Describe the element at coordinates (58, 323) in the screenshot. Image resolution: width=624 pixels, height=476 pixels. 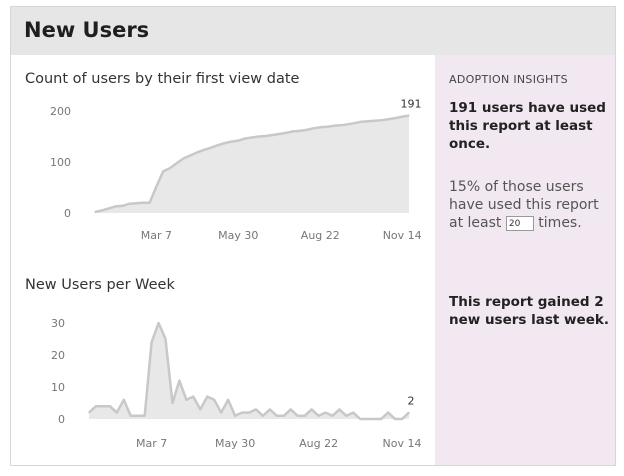
I see `y-tick-label: 30` at that location.